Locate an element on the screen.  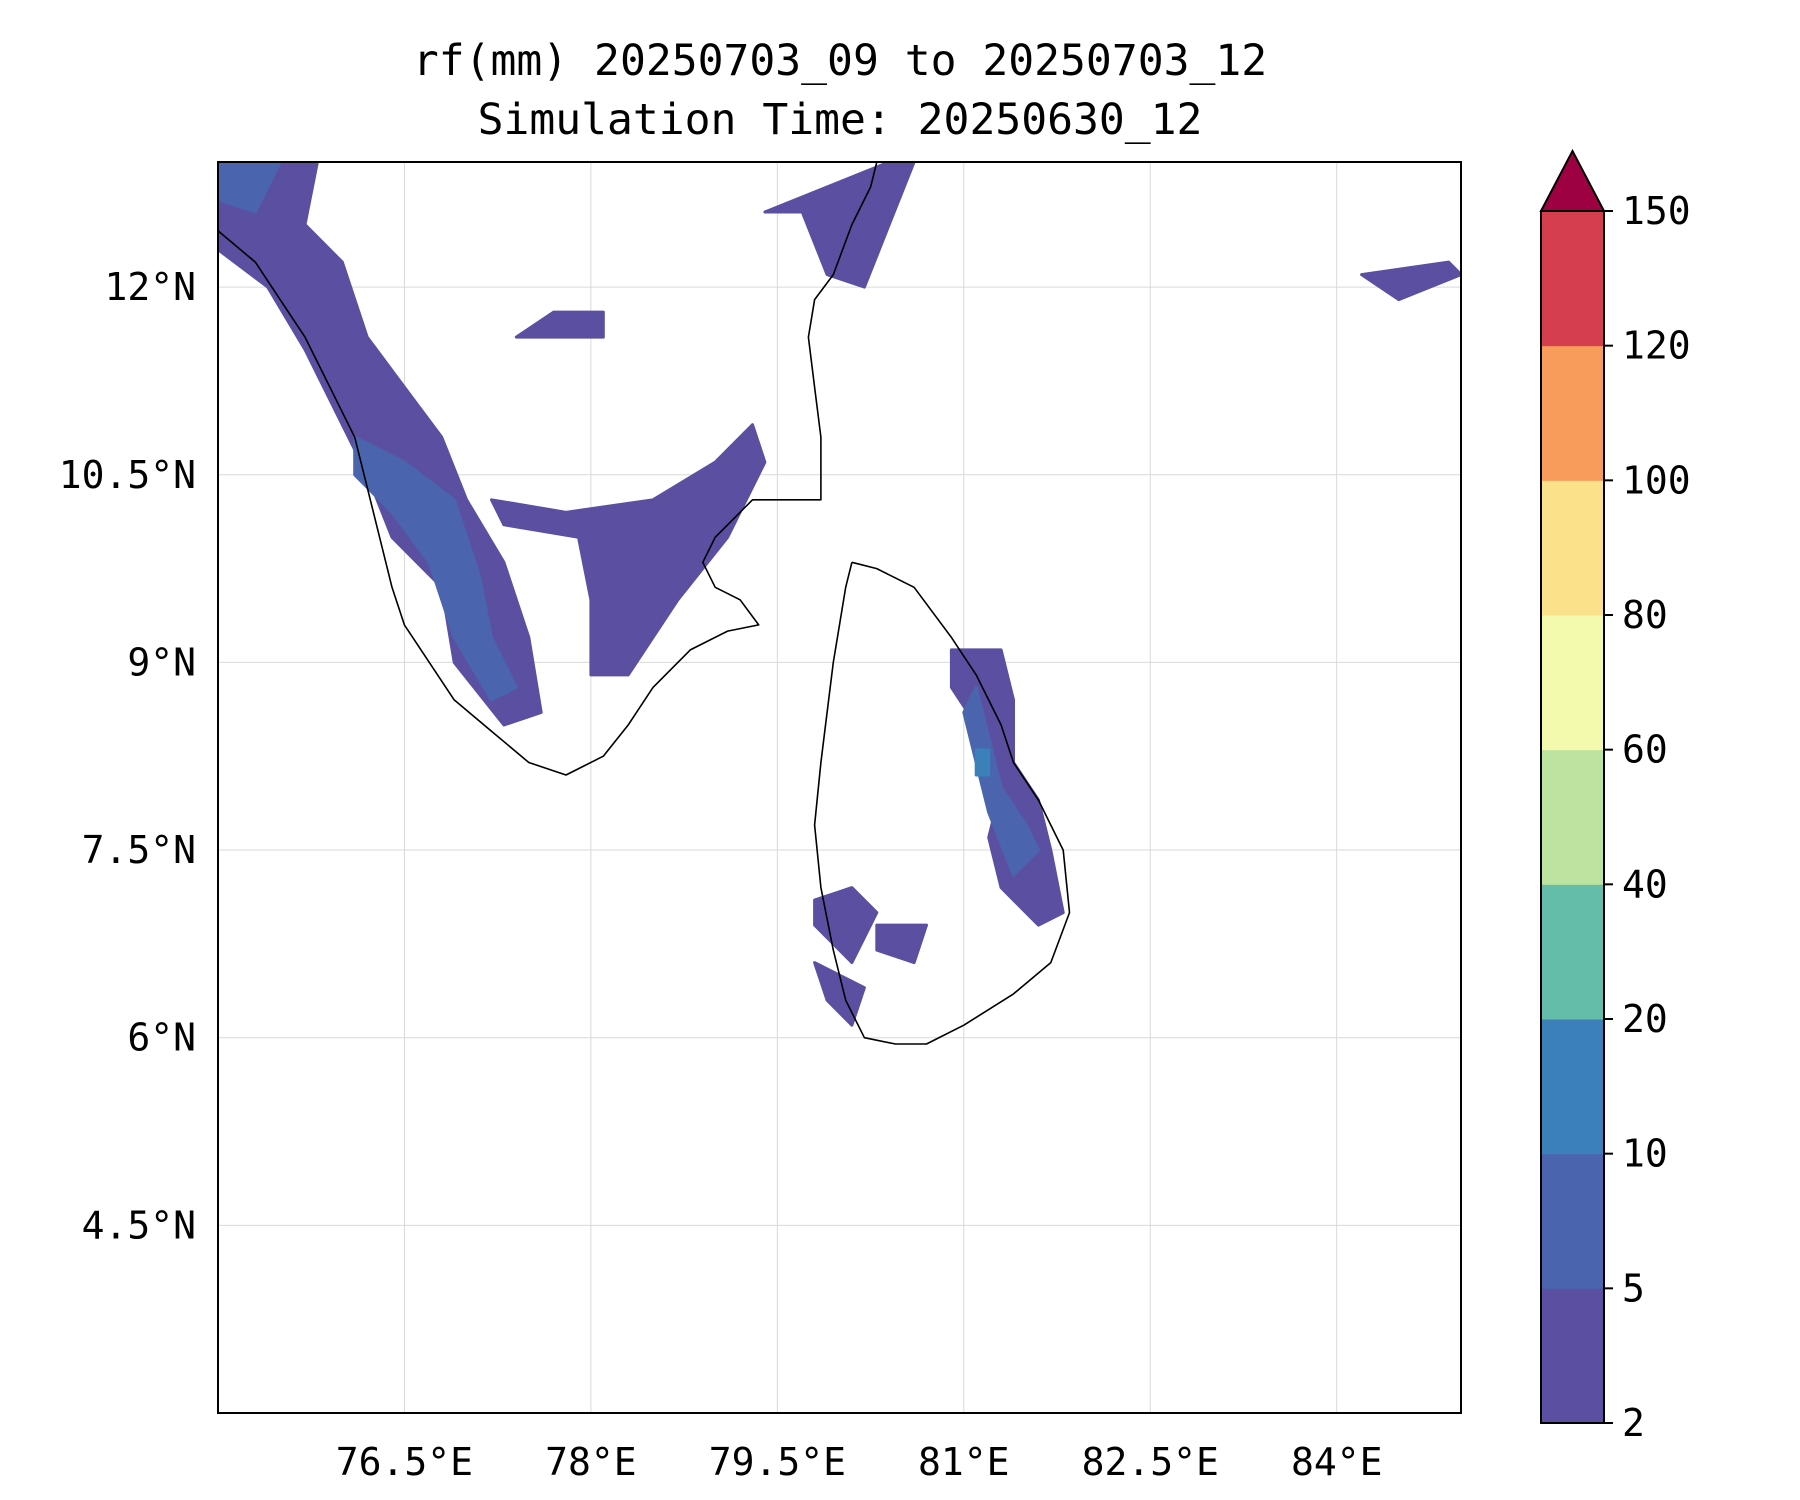
sri-lanka-coastline is located at coordinates (942, 803).